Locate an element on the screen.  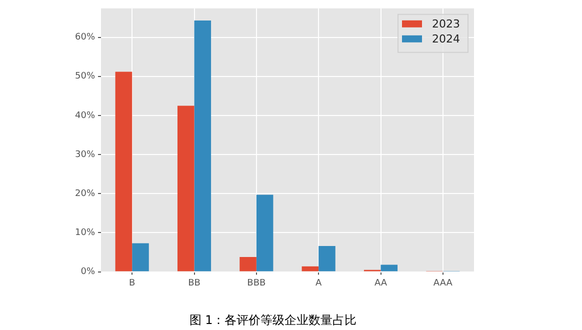
text: 图 1：各评价等级企业数量占比 is located at coordinates (273, 319).